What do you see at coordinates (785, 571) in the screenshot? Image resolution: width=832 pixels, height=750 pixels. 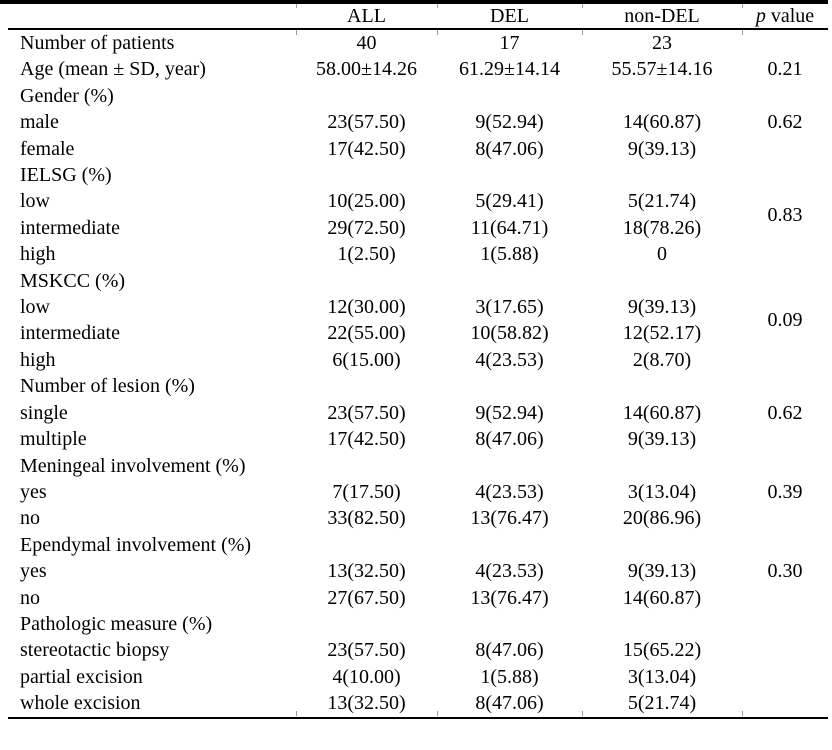 I see `cell-pvalue: 0.30` at bounding box center [785, 571].